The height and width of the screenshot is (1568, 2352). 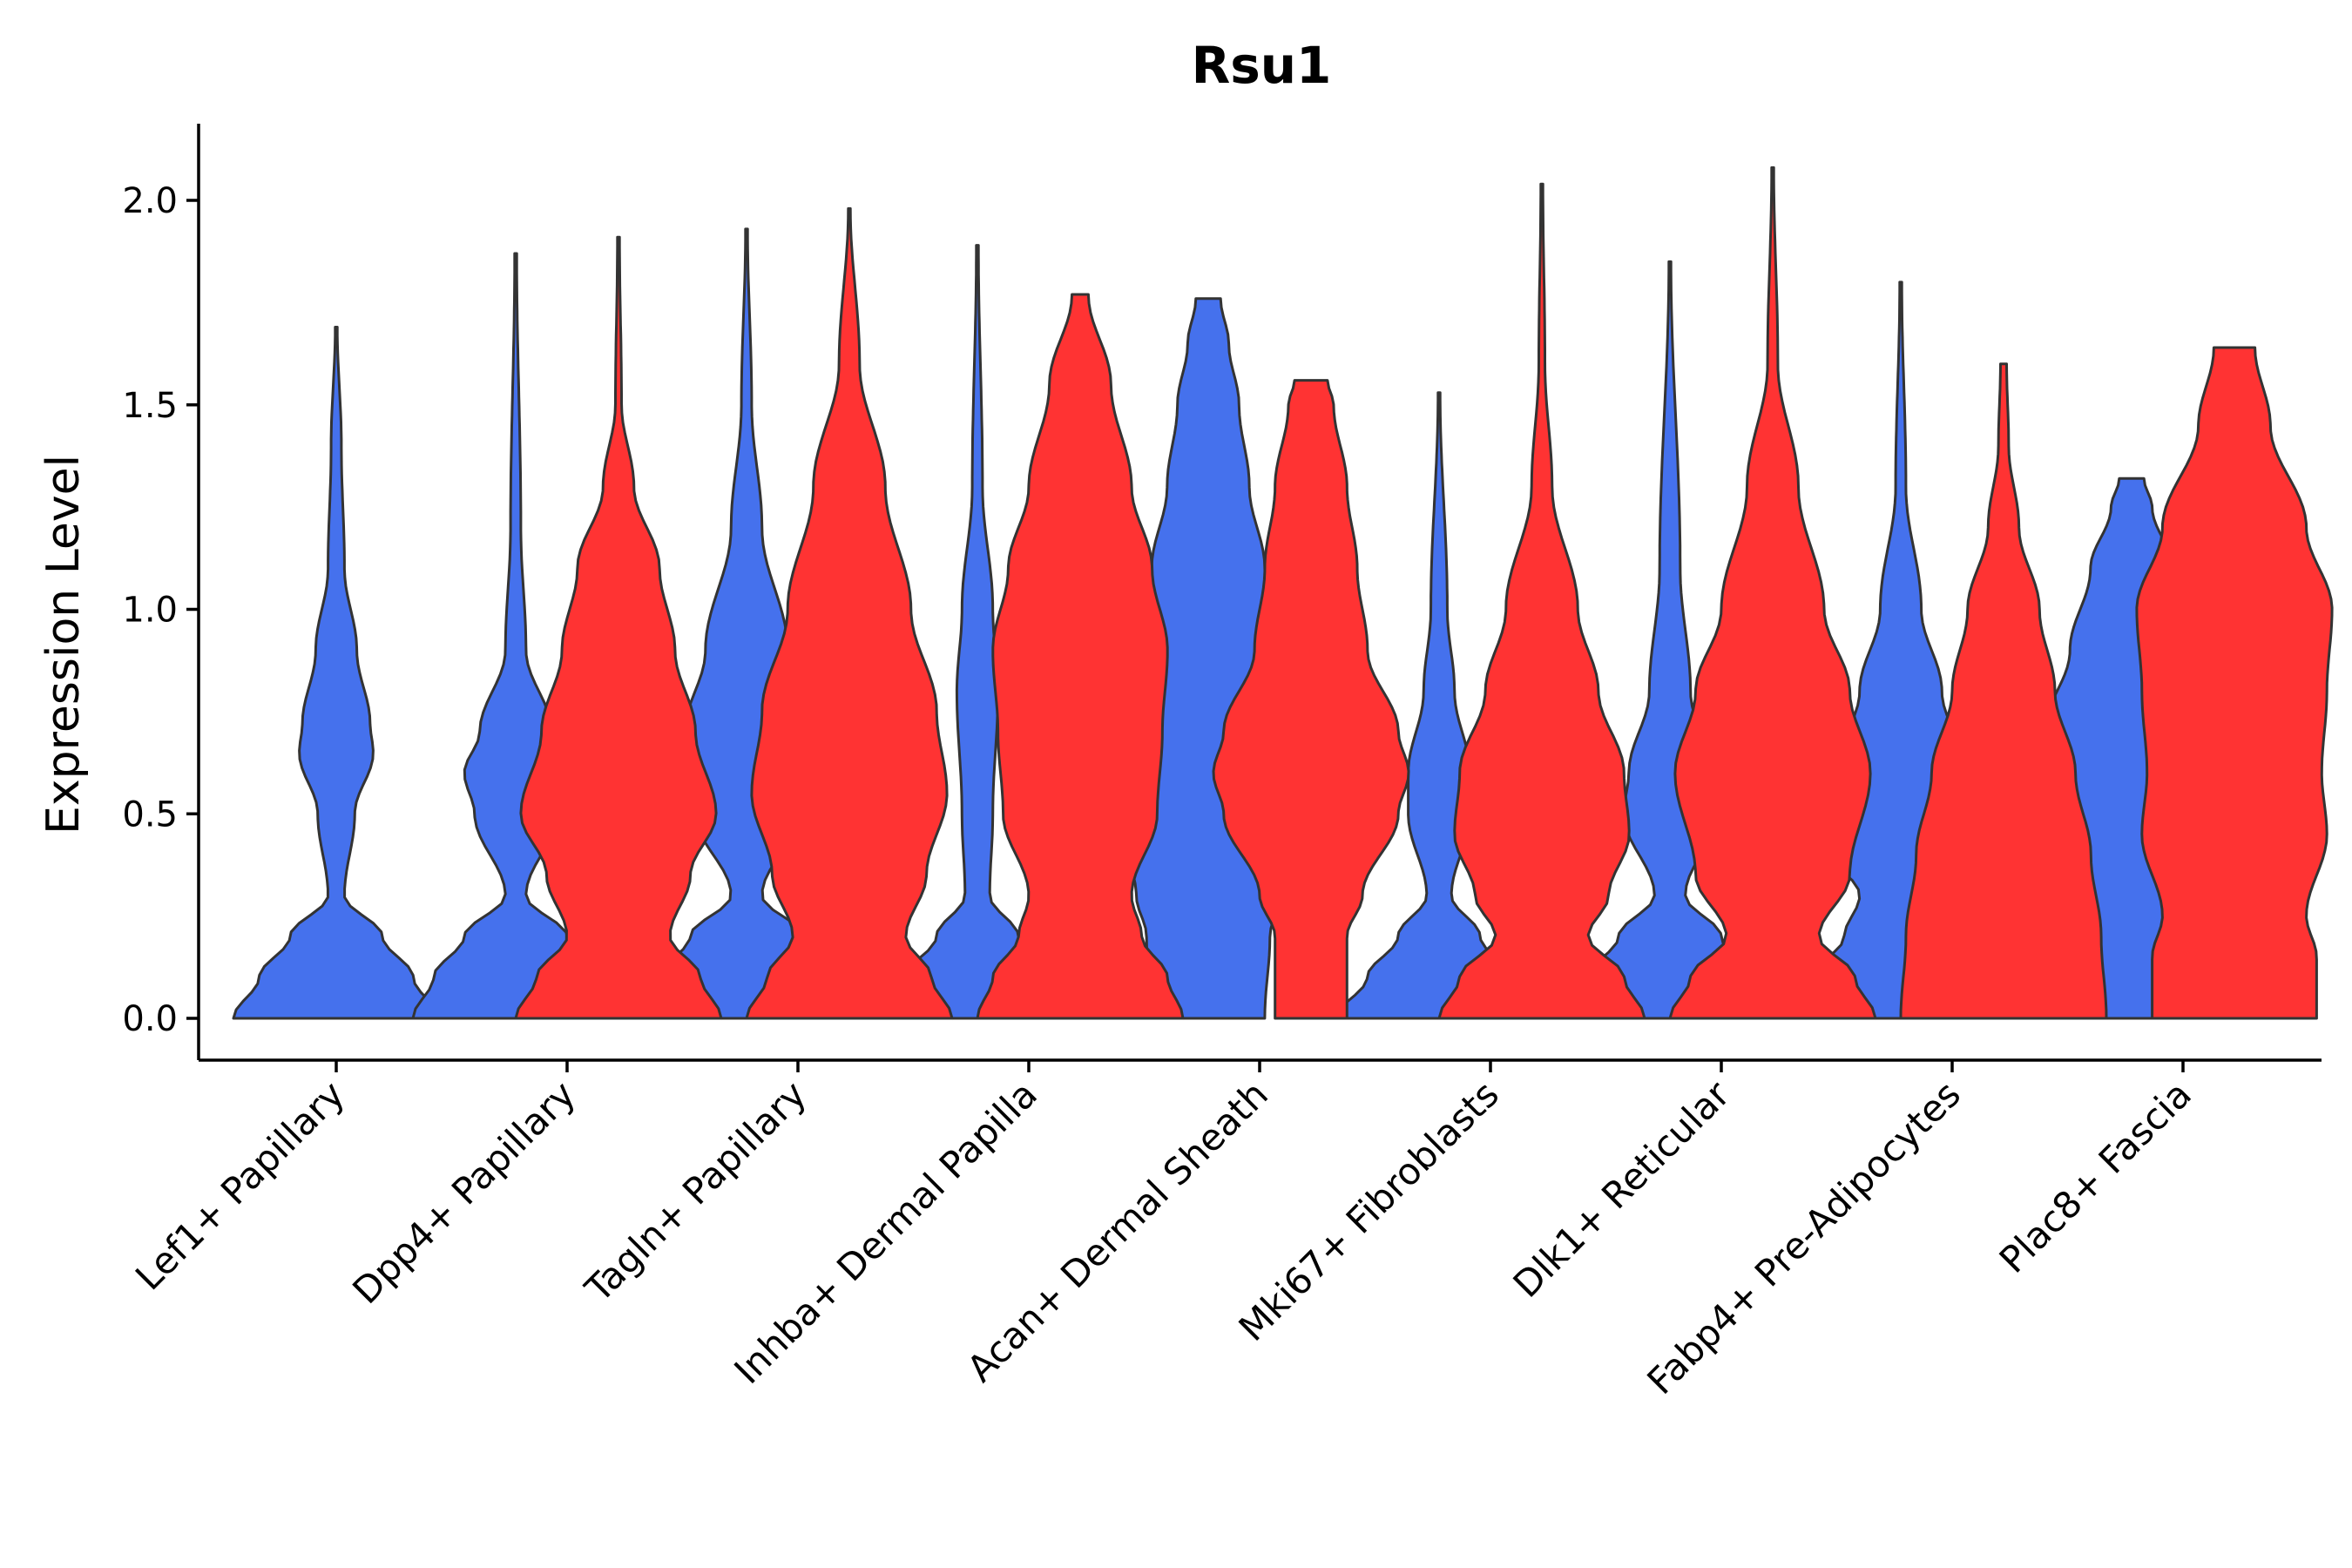 I want to click on x-tick-label: Dpp4+ Papillary, so click(x=464, y=1192).